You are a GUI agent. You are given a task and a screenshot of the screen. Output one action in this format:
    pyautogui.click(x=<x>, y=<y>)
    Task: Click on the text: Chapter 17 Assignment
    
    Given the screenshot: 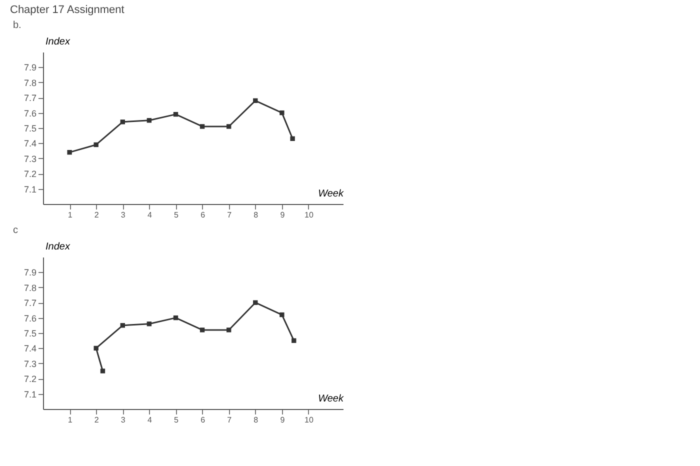 What is the action you would take?
    pyautogui.click(x=68, y=10)
    